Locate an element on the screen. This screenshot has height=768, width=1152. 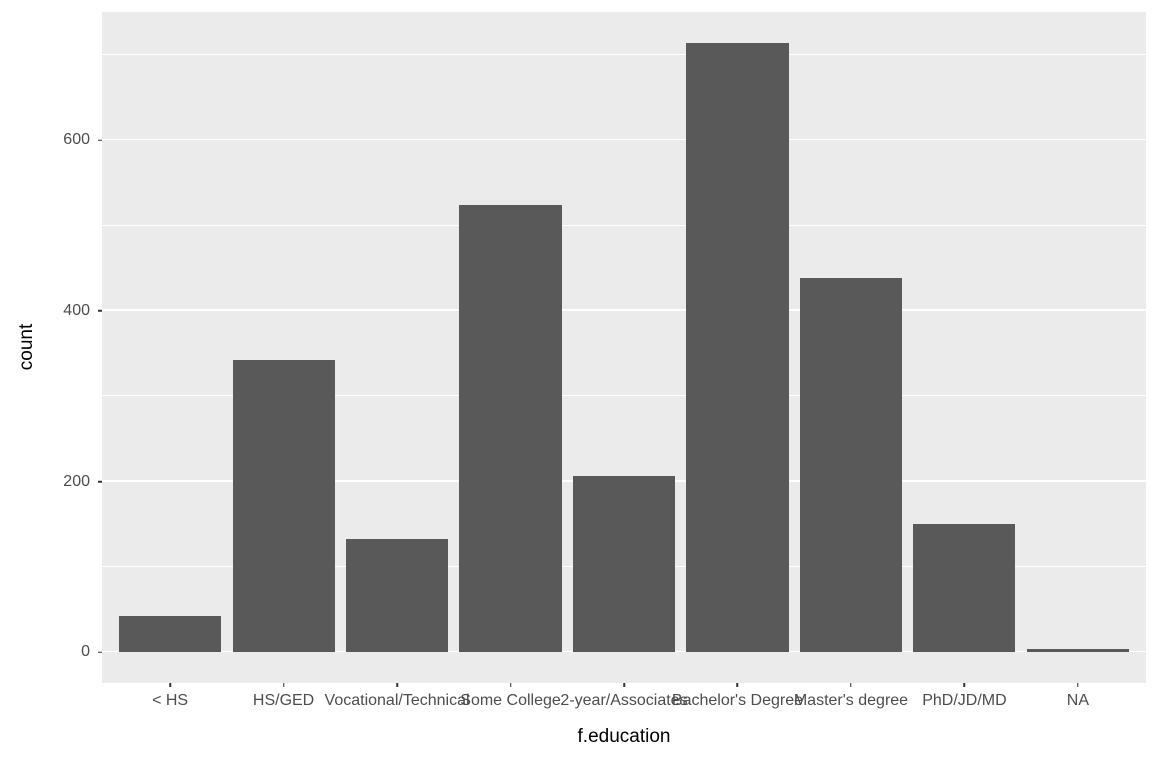
x-tick-label: Bachelor's Degree is located at coordinates (737, 700).